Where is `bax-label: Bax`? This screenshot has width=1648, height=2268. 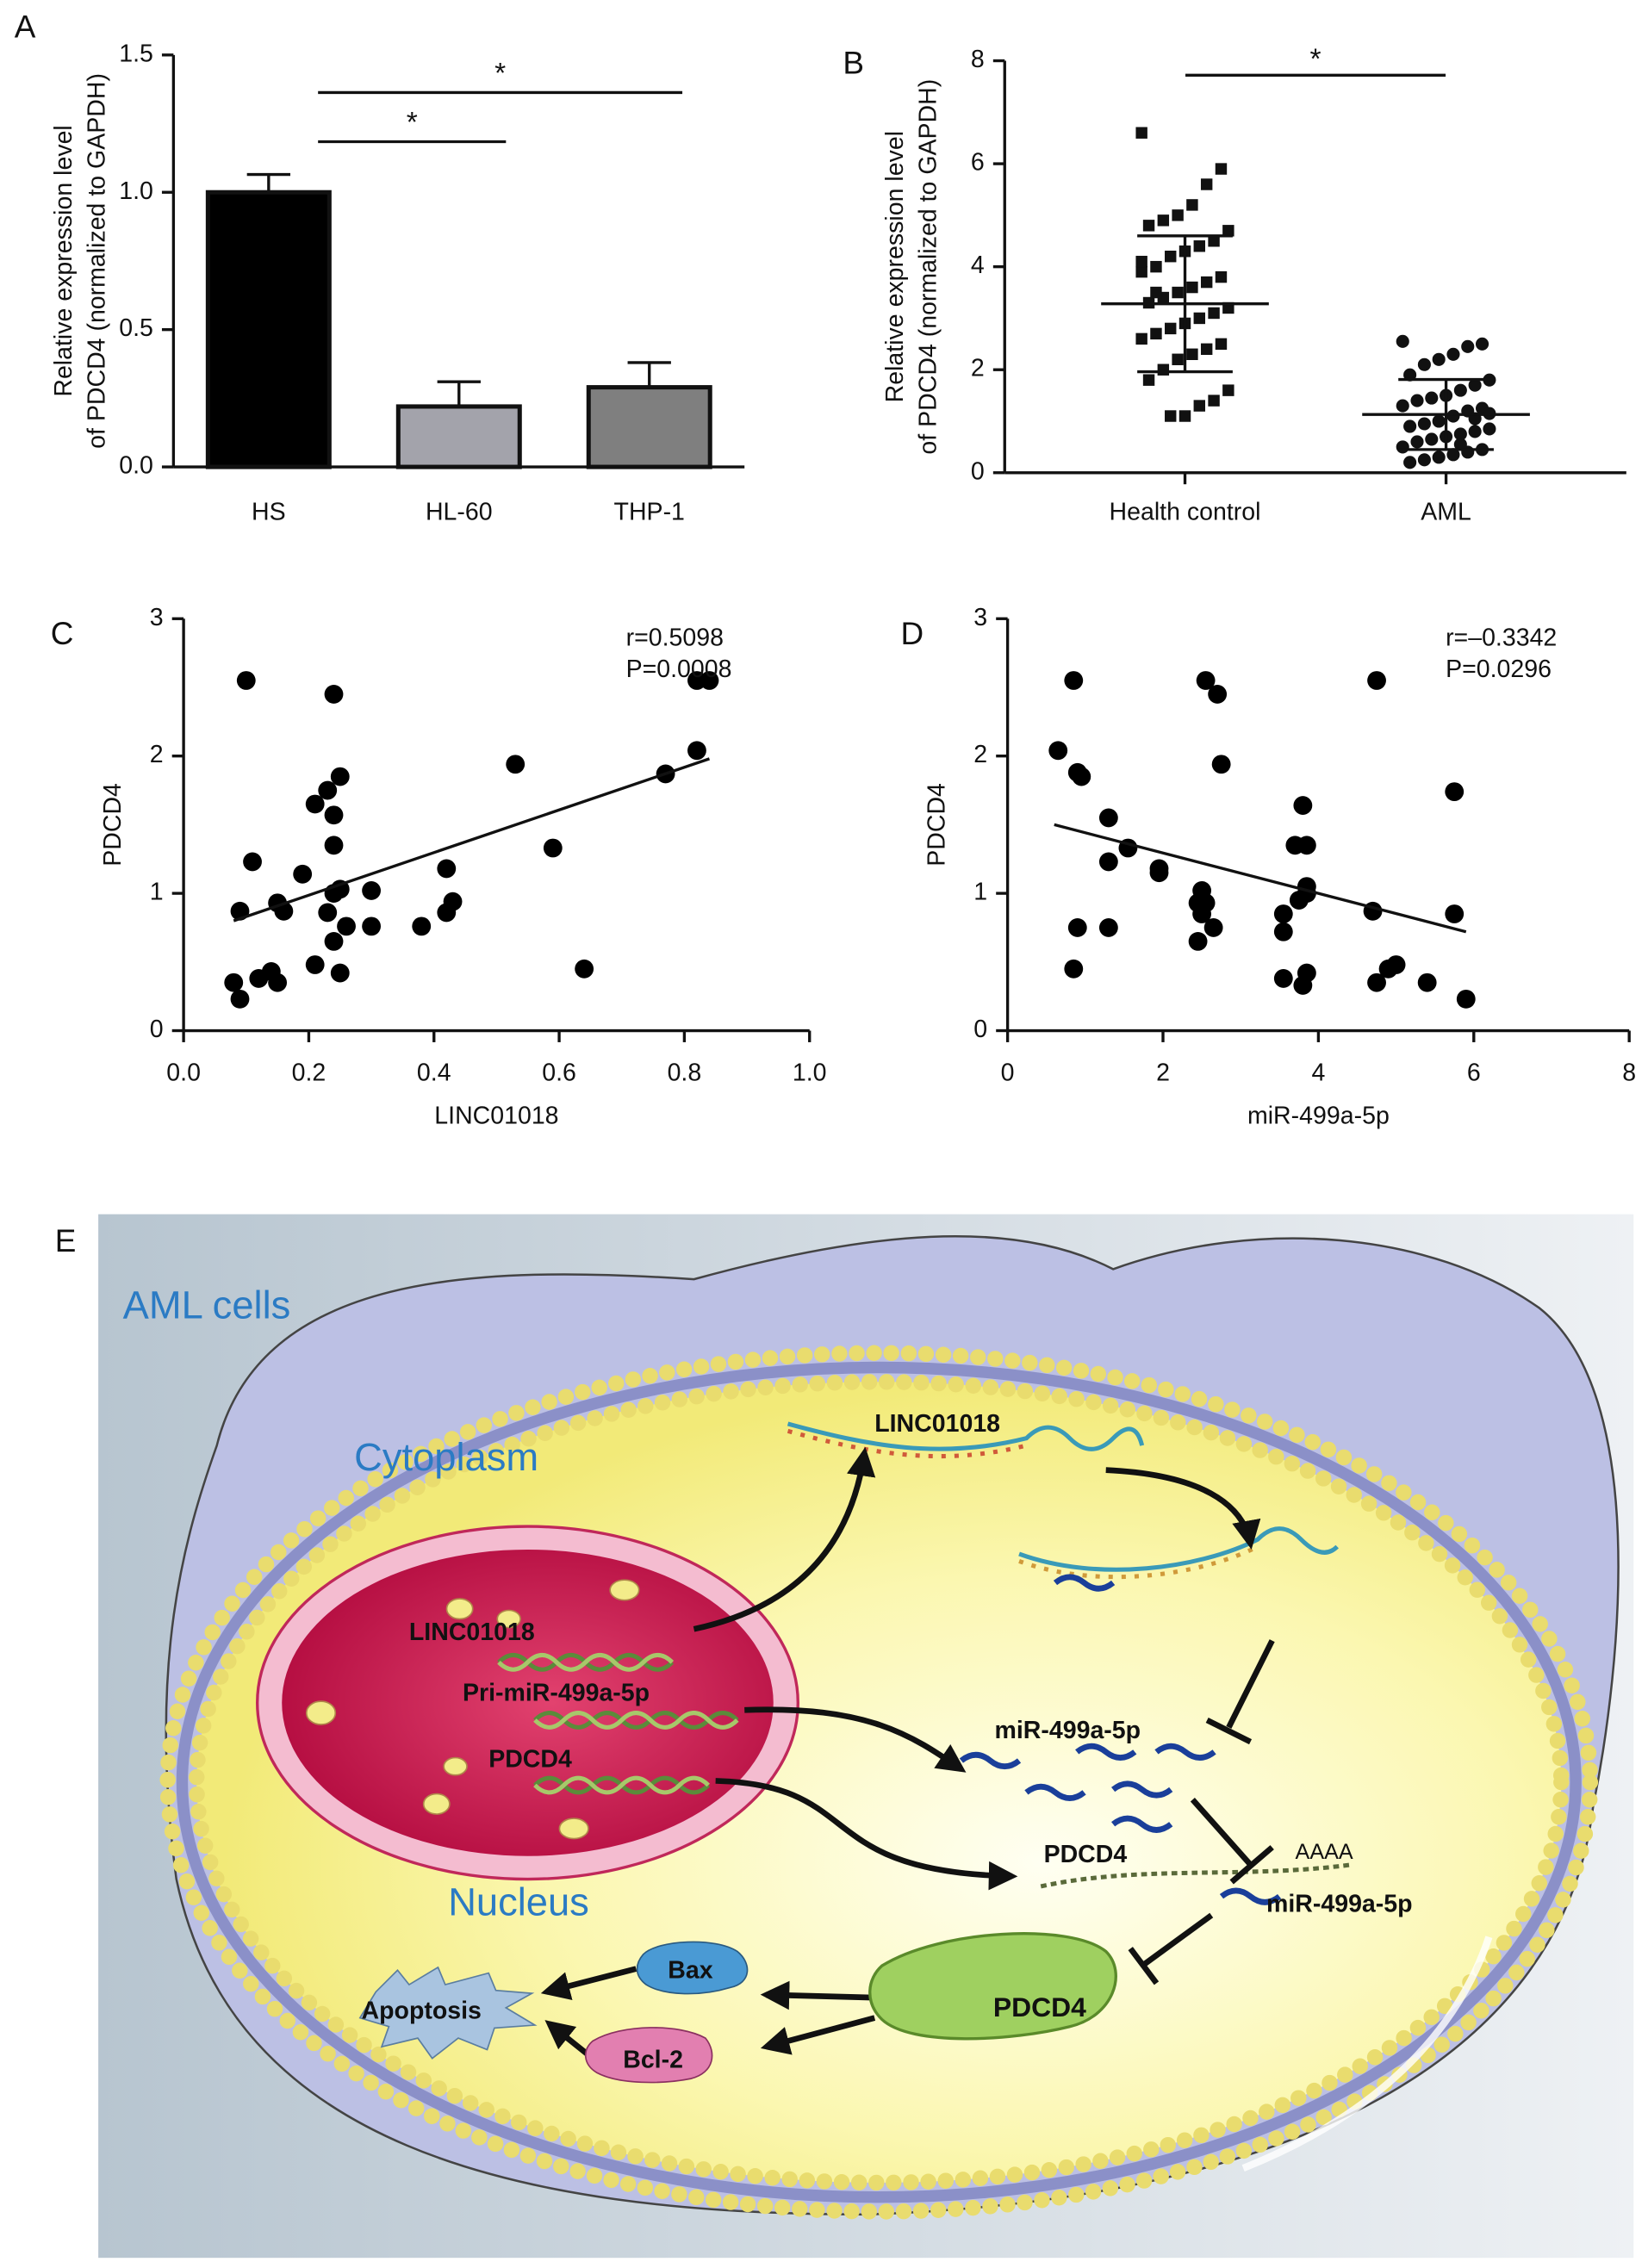
bax-label: Bax is located at coordinates (690, 1970).